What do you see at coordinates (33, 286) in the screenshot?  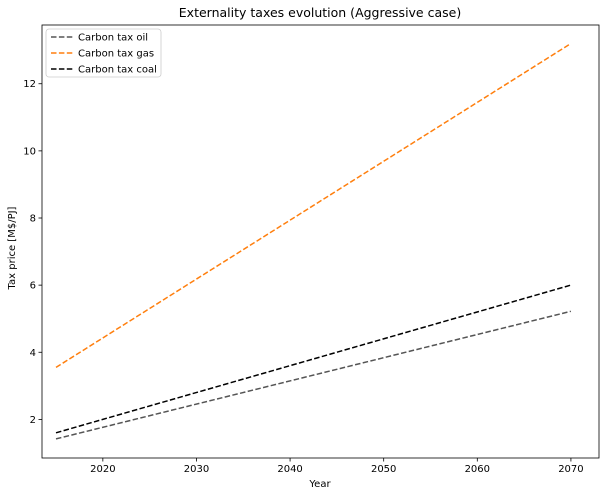 I see `y-tick-label: 6` at bounding box center [33, 286].